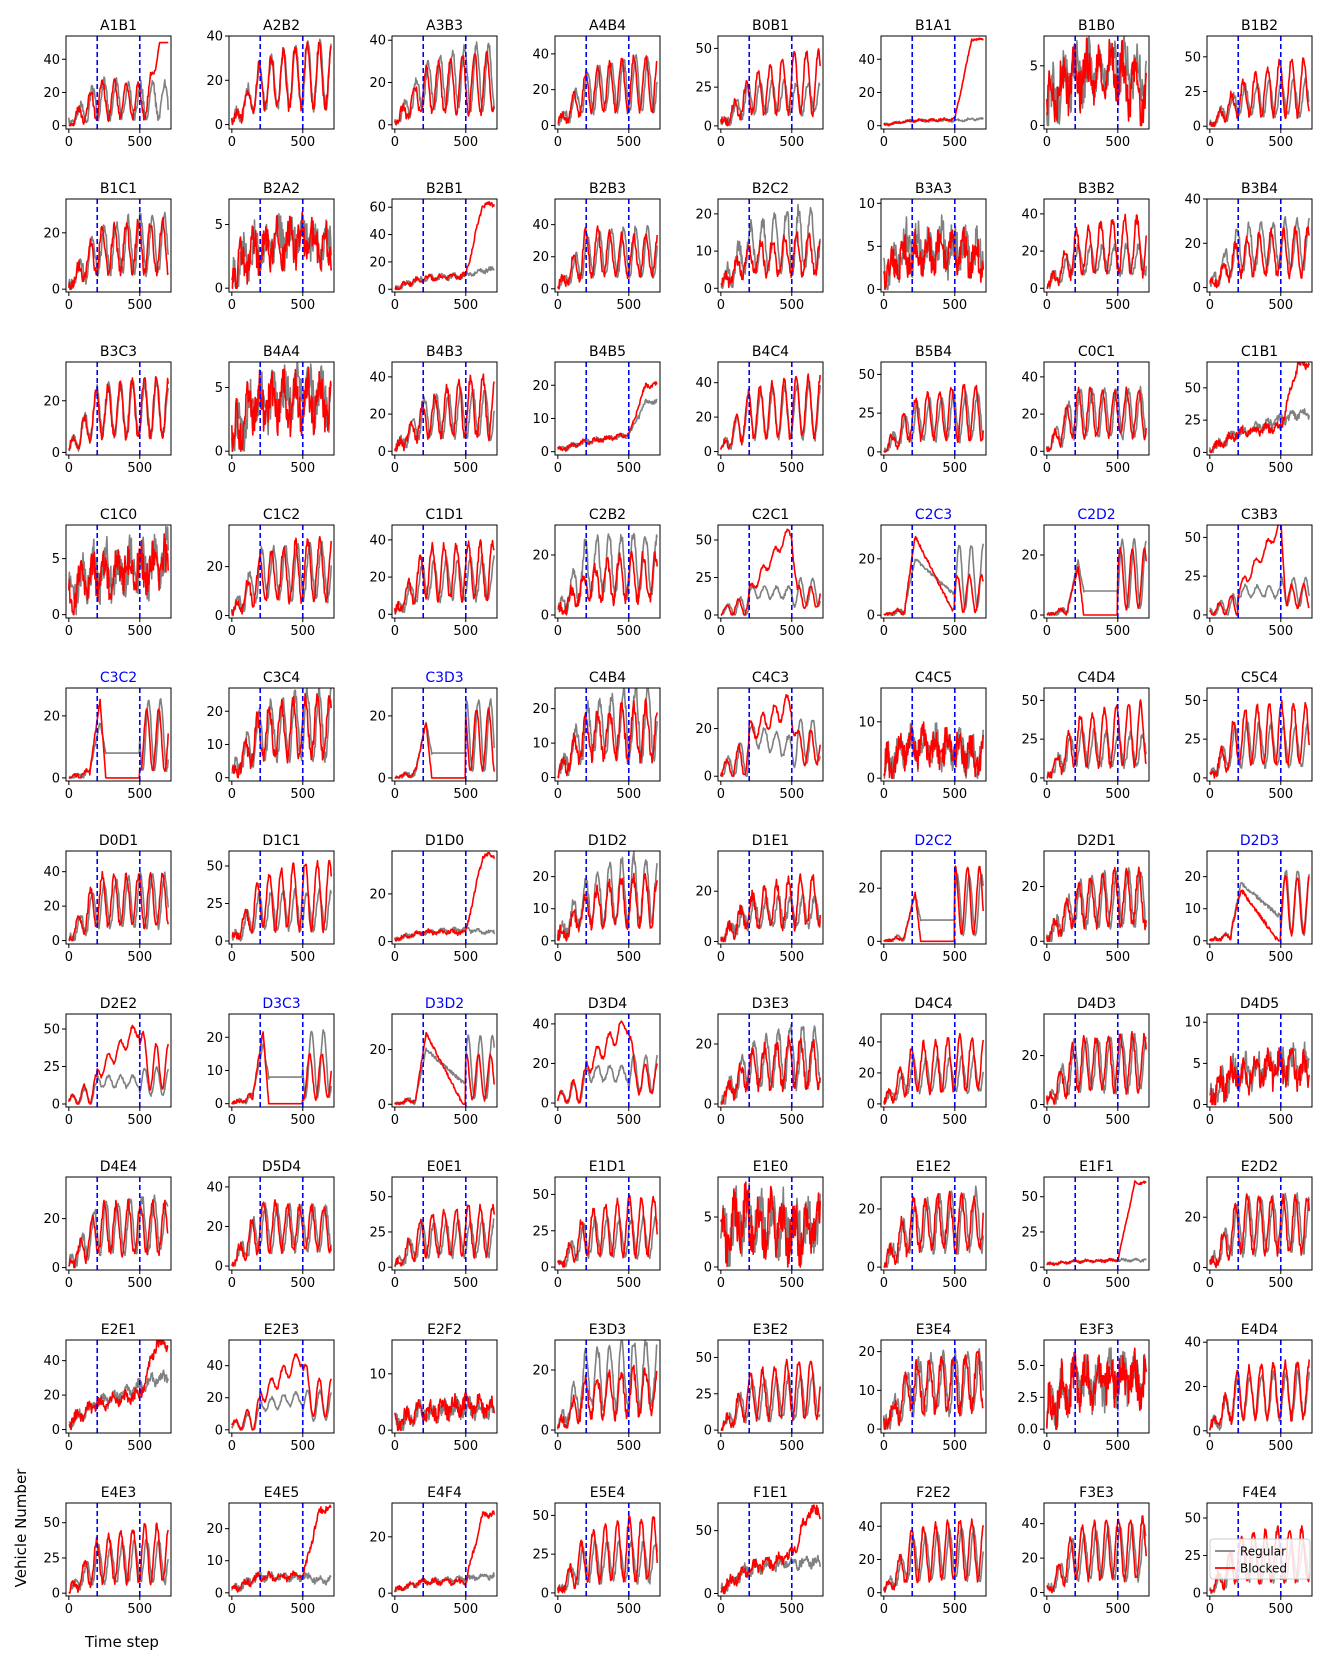  I want to click on panel-title: D4D5, so click(1259, 1004).